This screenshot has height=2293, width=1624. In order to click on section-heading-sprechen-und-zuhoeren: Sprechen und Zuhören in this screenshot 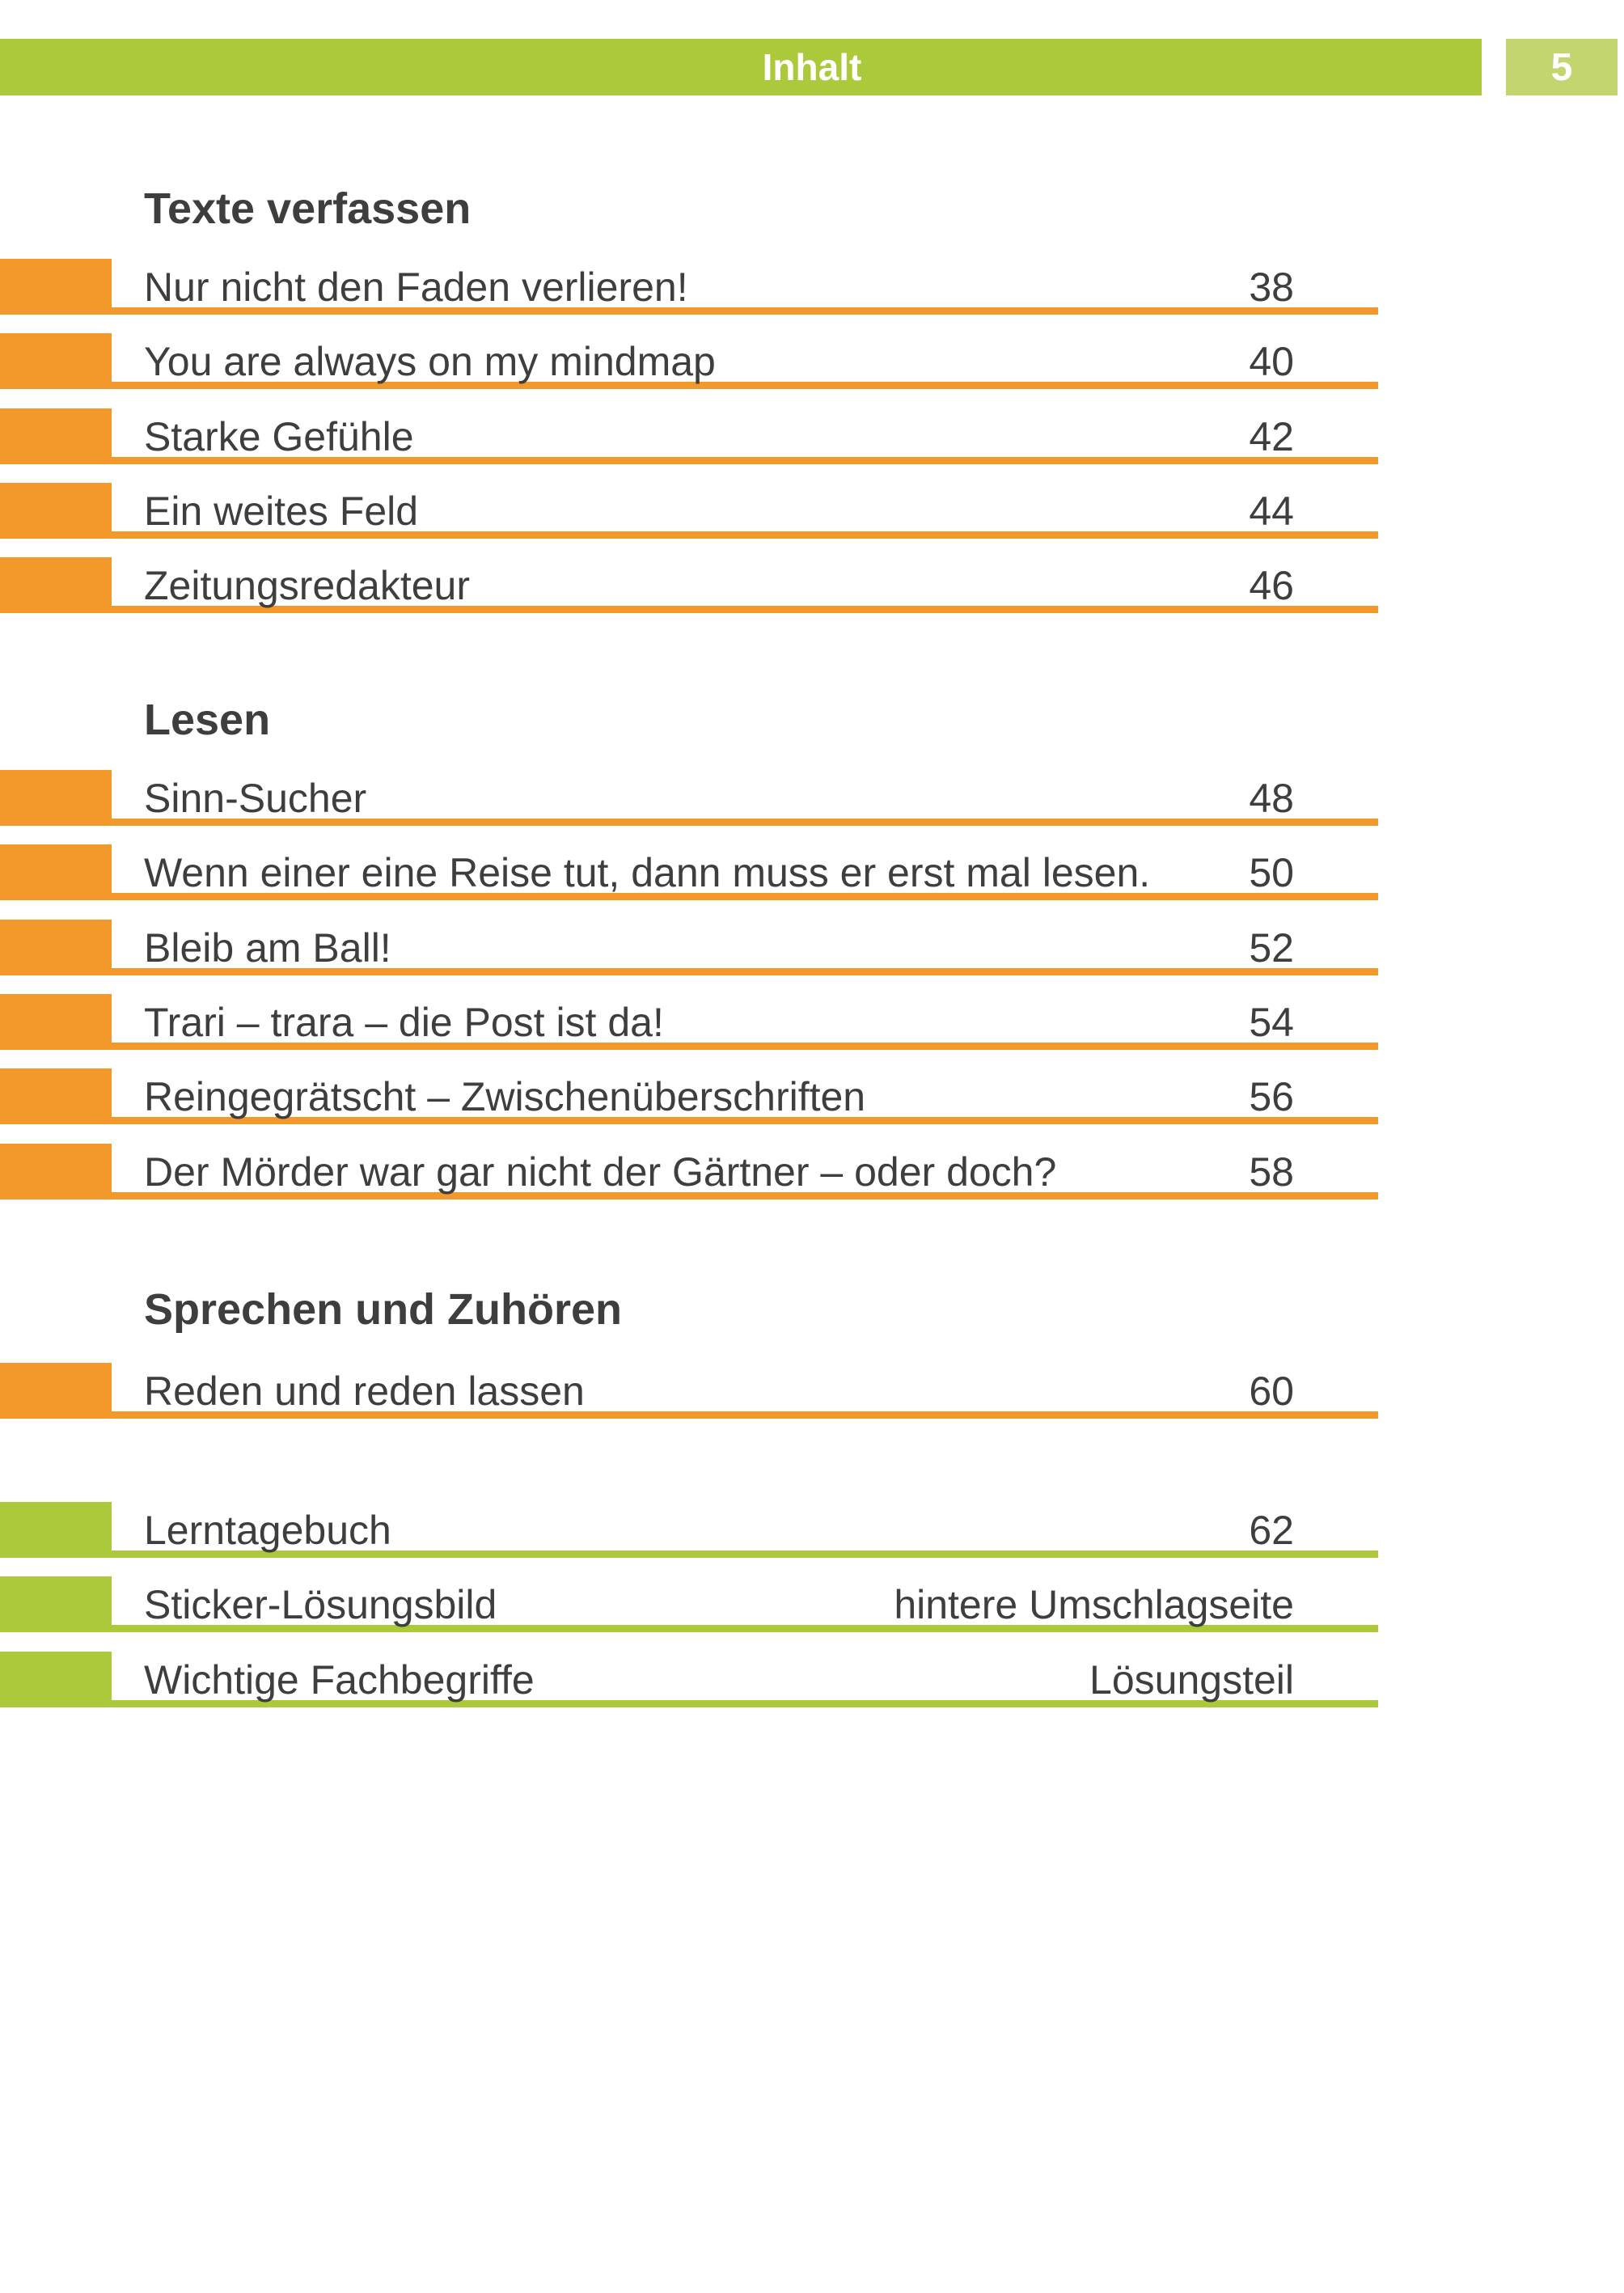, I will do `click(383, 1310)`.